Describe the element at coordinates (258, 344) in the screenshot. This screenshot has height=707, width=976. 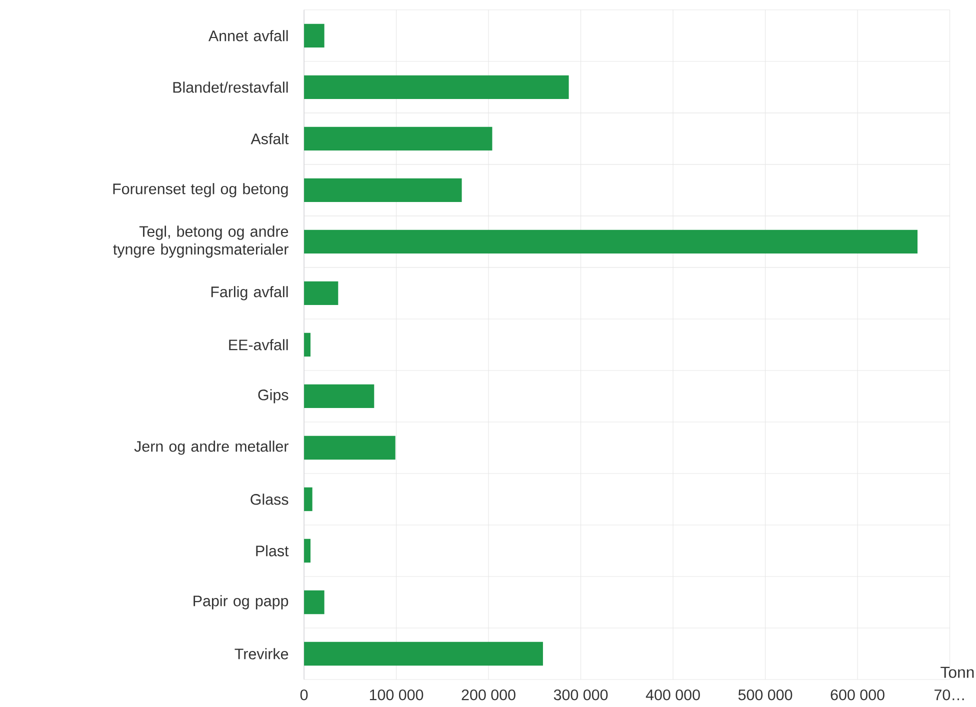
I see `y-tick-label: EE-avfall` at that location.